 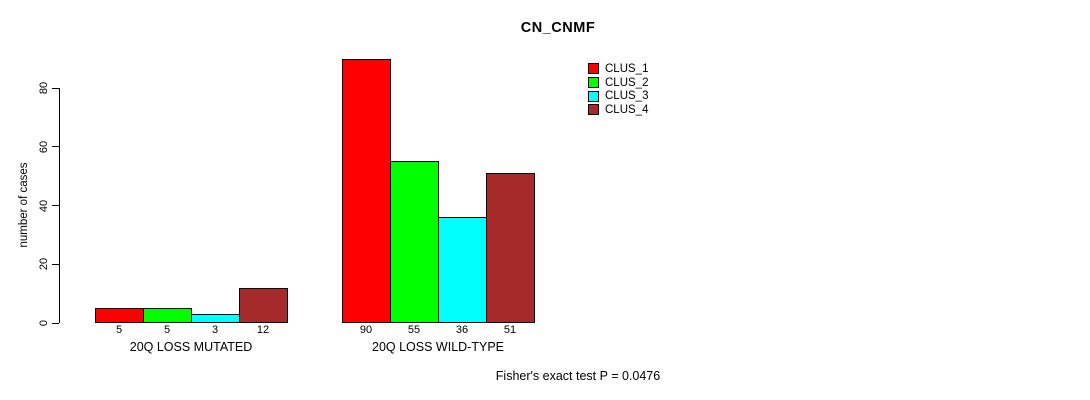 What do you see at coordinates (44, 264) in the screenshot?
I see `y-axis-tick-label: 20` at bounding box center [44, 264].